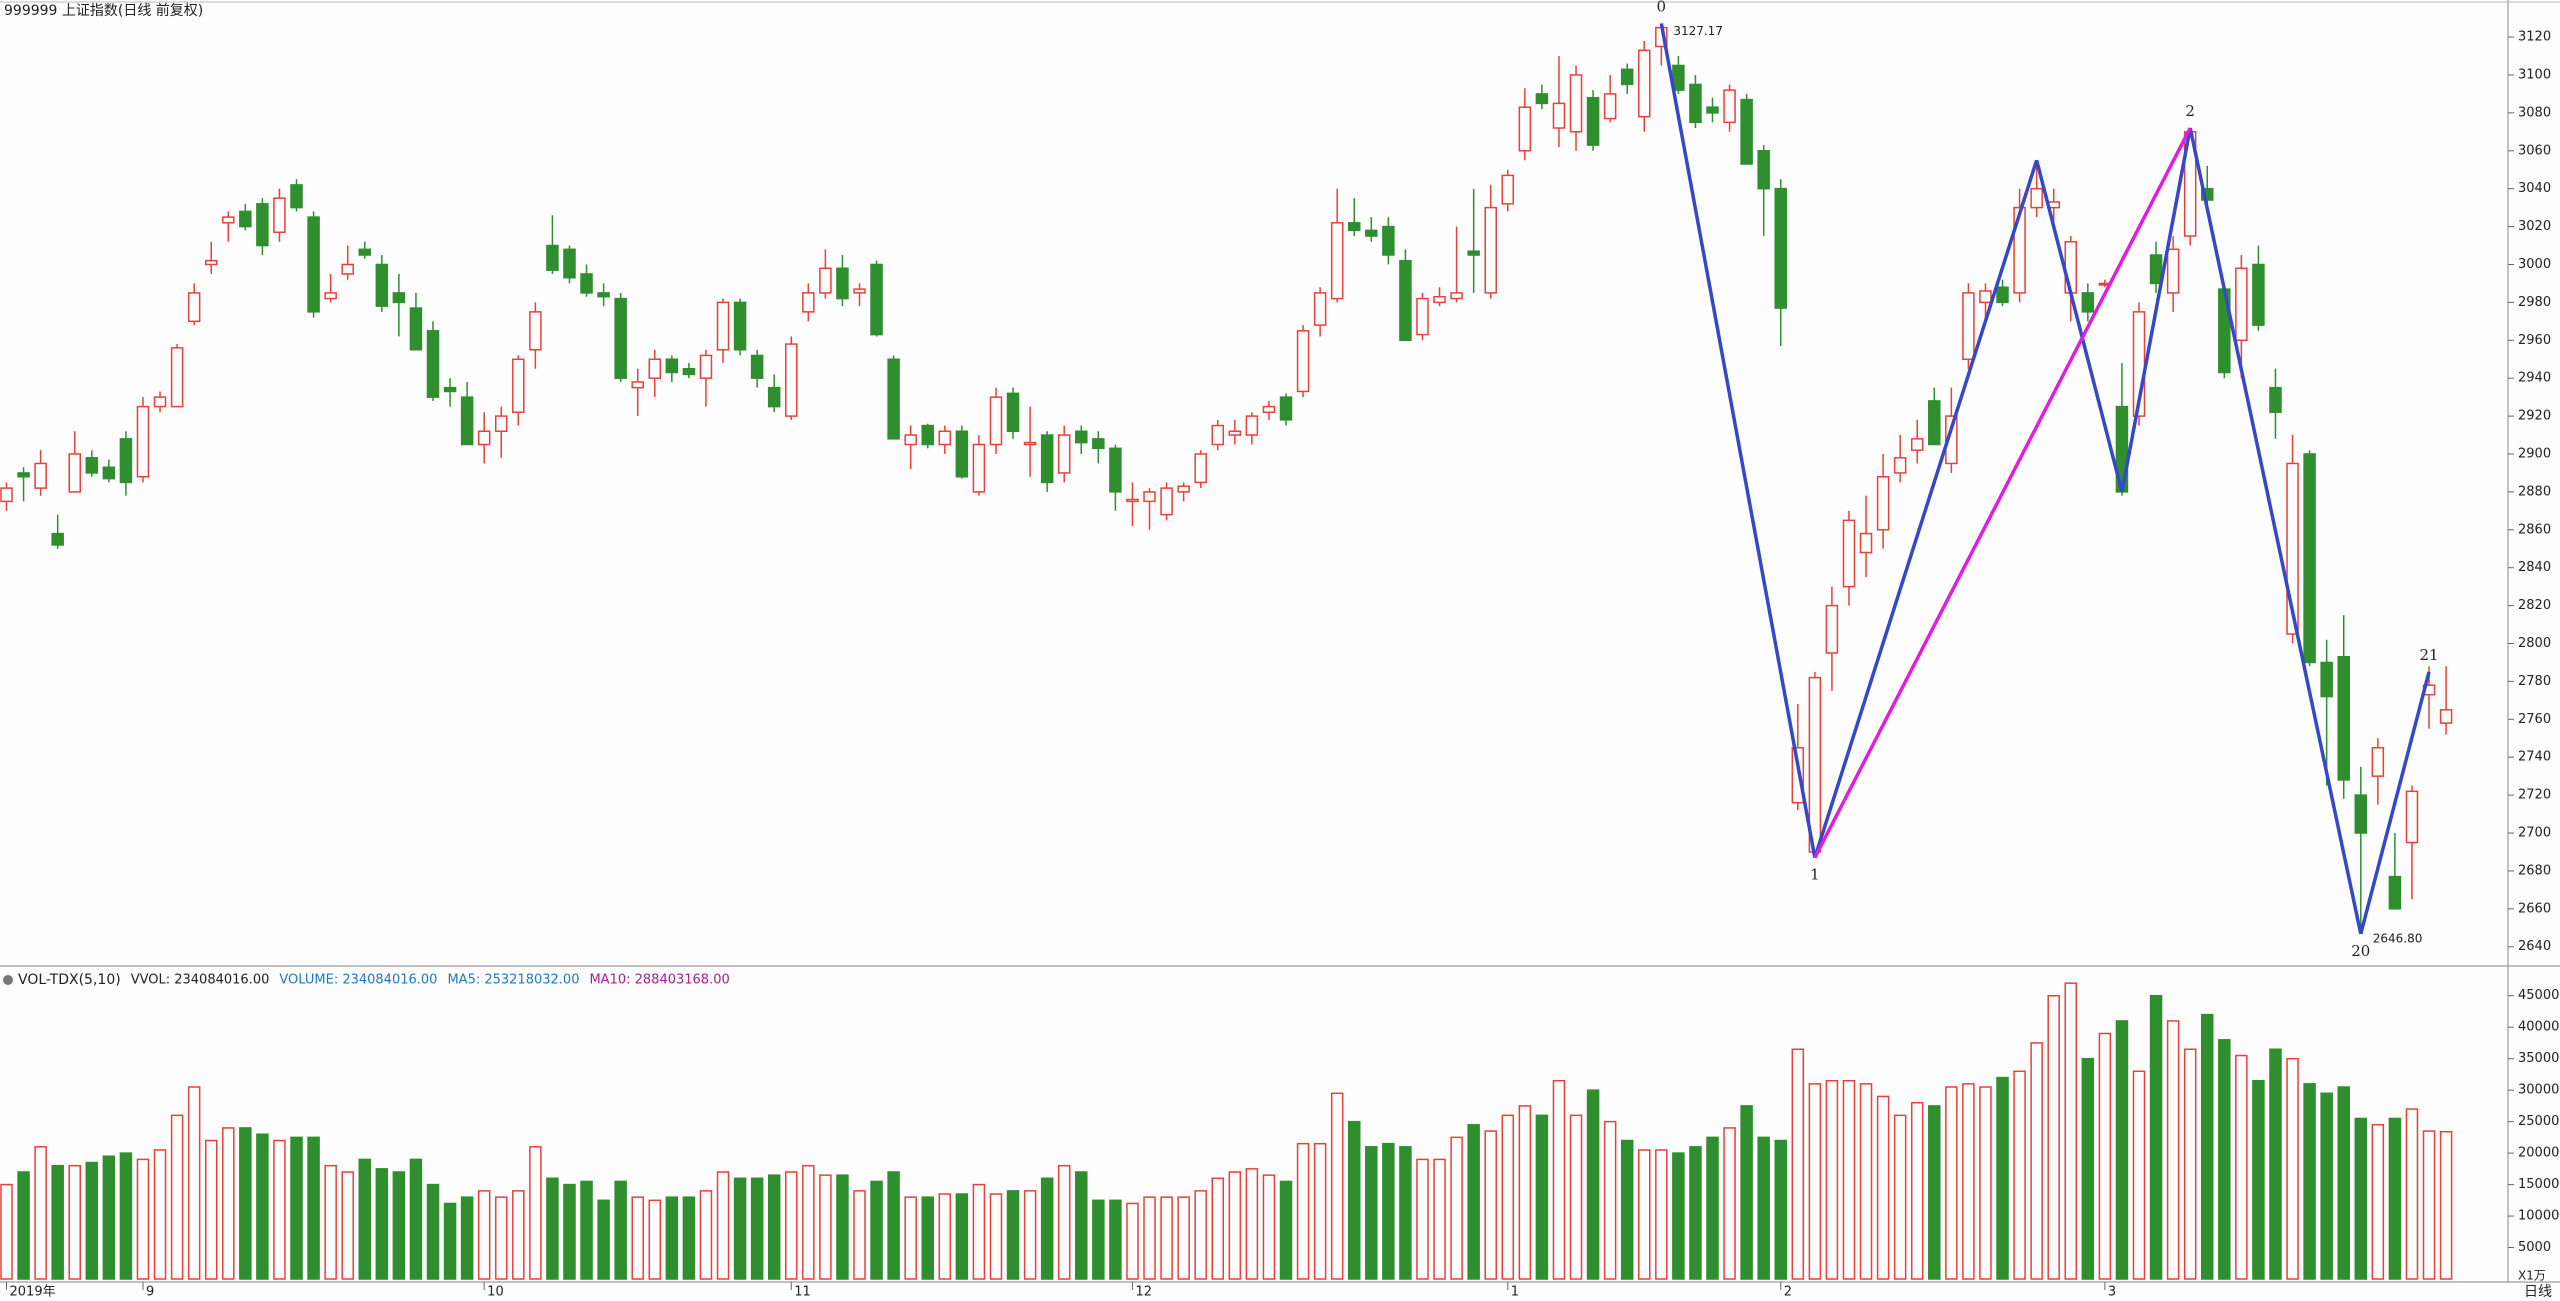  What do you see at coordinates (2398, 938) in the screenshot?
I see `price-annotation: 2646.80` at bounding box center [2398, 938].